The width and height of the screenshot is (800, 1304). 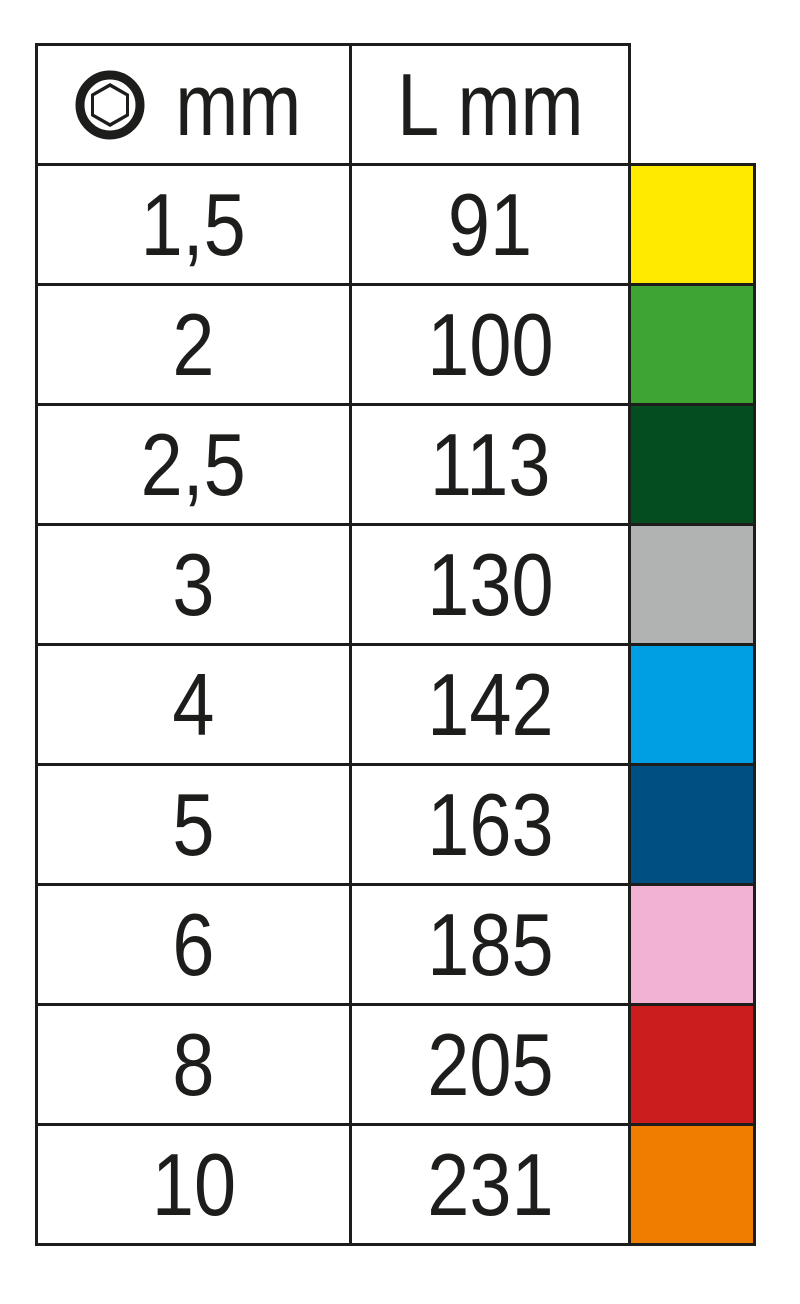 I want to click on size-value: 8, so click(x=193, y=1064).